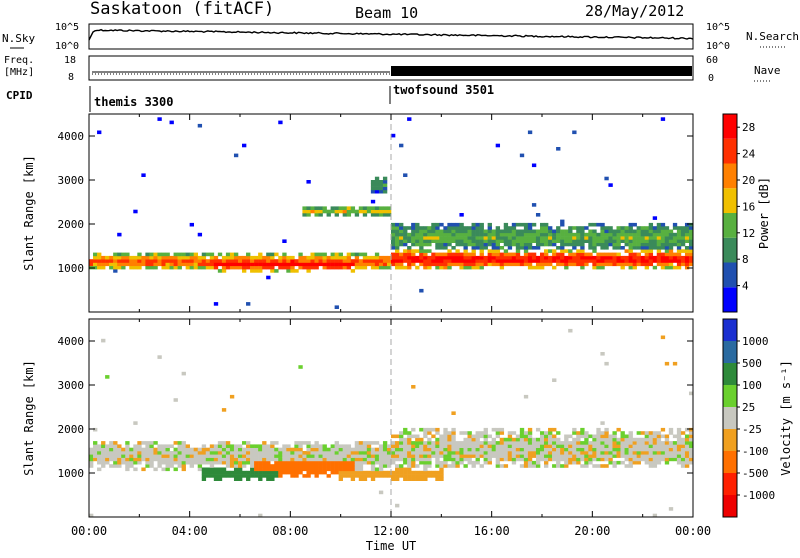 The height and width of the screenshot is (558, 800). I want to click on velocity-ylabel: Slant Range [km], so click(29, 418).